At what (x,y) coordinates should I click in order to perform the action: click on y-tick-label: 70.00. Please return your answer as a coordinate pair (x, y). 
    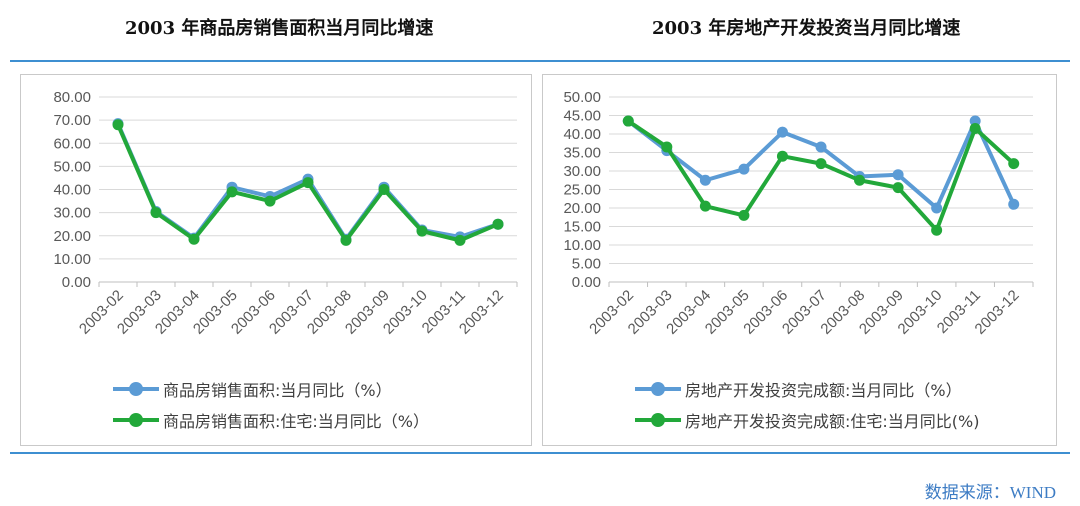
    Looking at the image, I should click on (72, 120).